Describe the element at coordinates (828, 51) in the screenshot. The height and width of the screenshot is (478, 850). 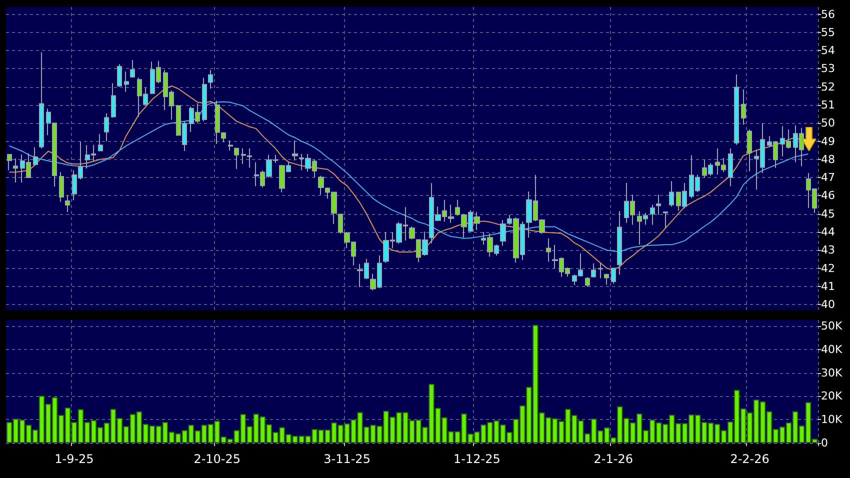
I see `y-tick-label: 54` at that location.